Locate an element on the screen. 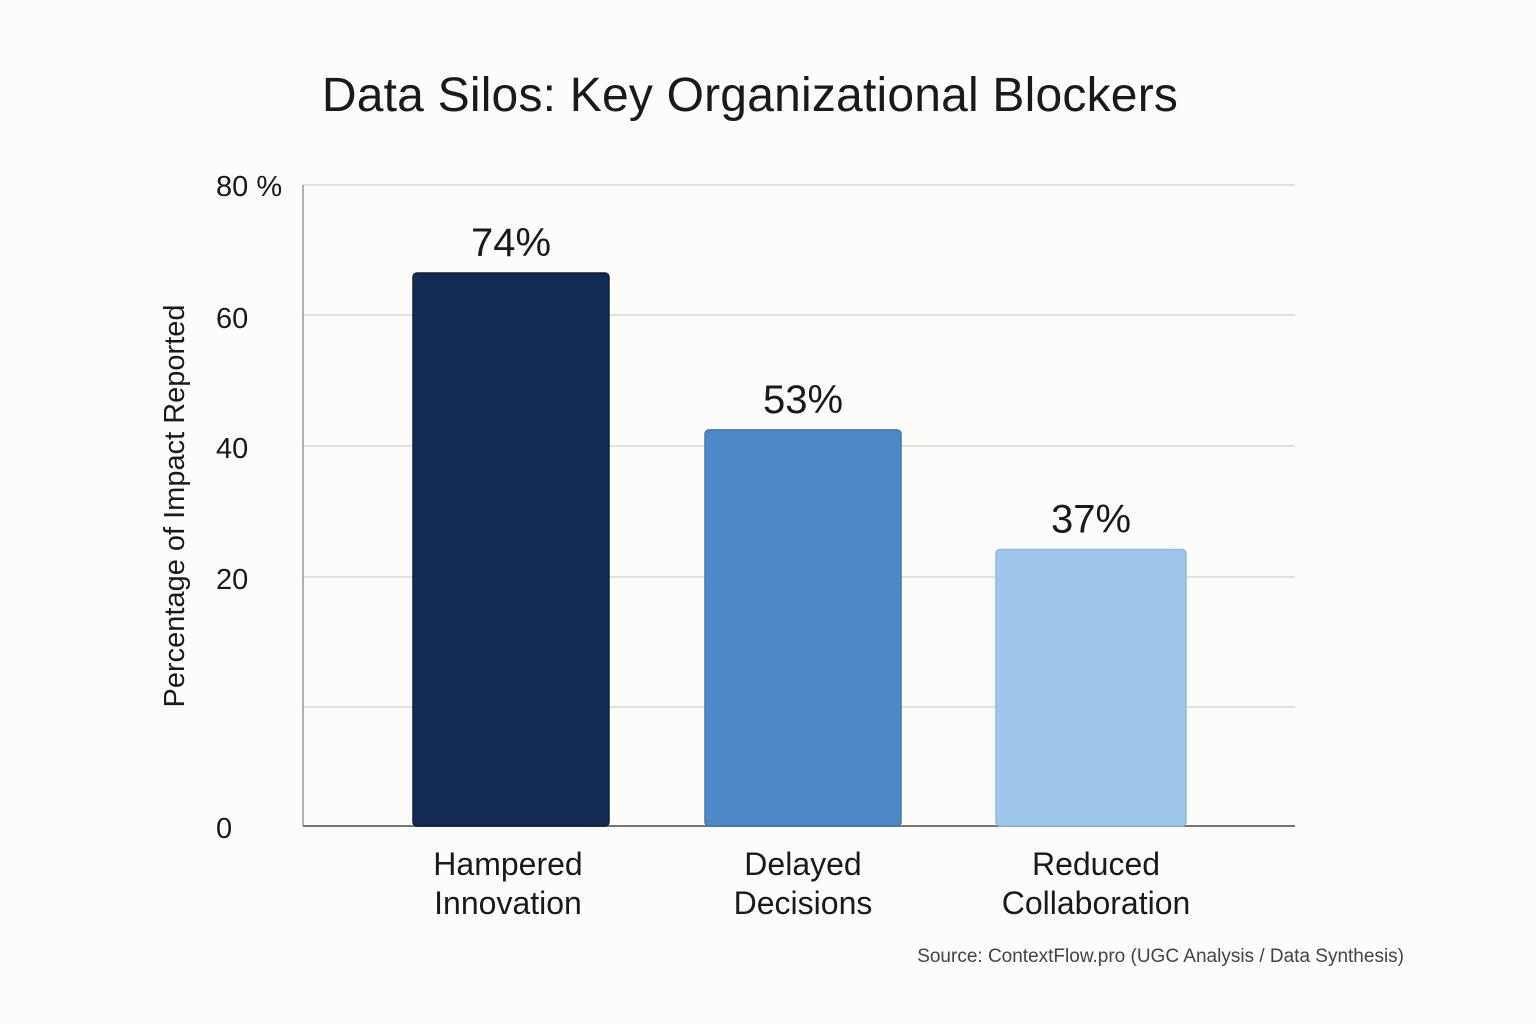 The image size is (1536, 1024). y-tick-label: 60 is located at coordinates (232, 319).